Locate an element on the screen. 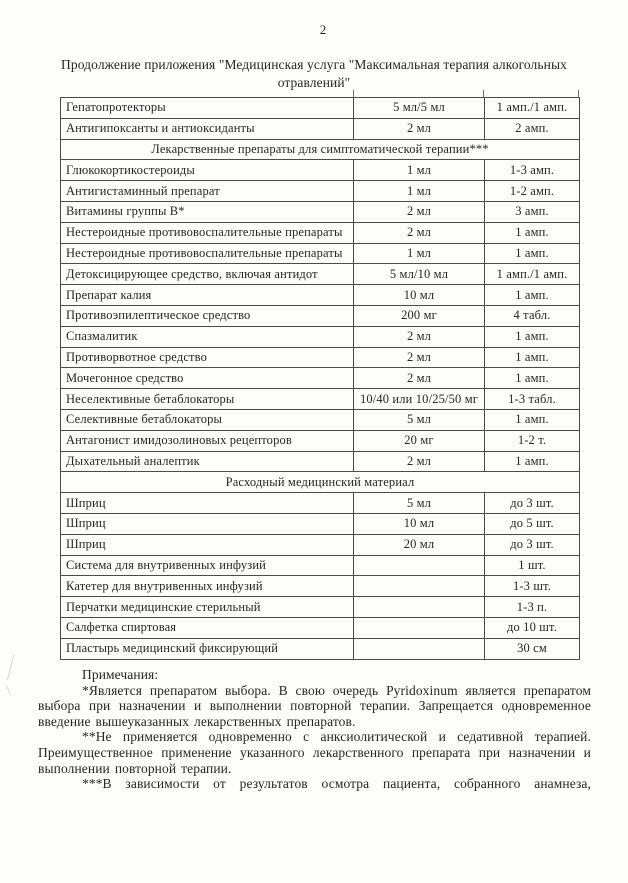 The height and width of the screenshot is (883, 628). item-name-cell: Противорвотное средство is located at coordinates (207, 357).